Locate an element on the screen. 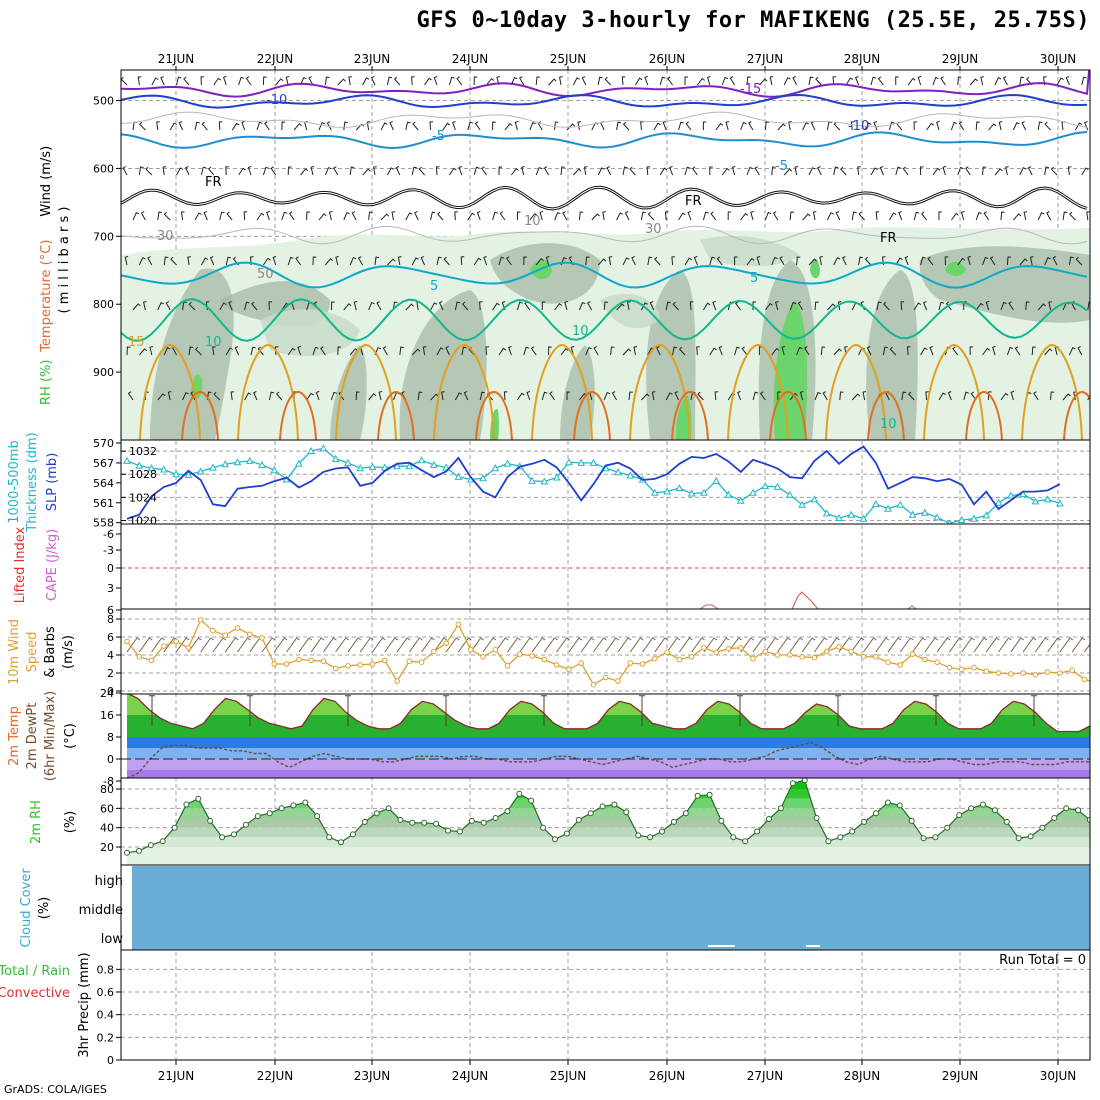 The image size is (1100, 1100). contour-label: -5 is located at coordinates (438, 136).